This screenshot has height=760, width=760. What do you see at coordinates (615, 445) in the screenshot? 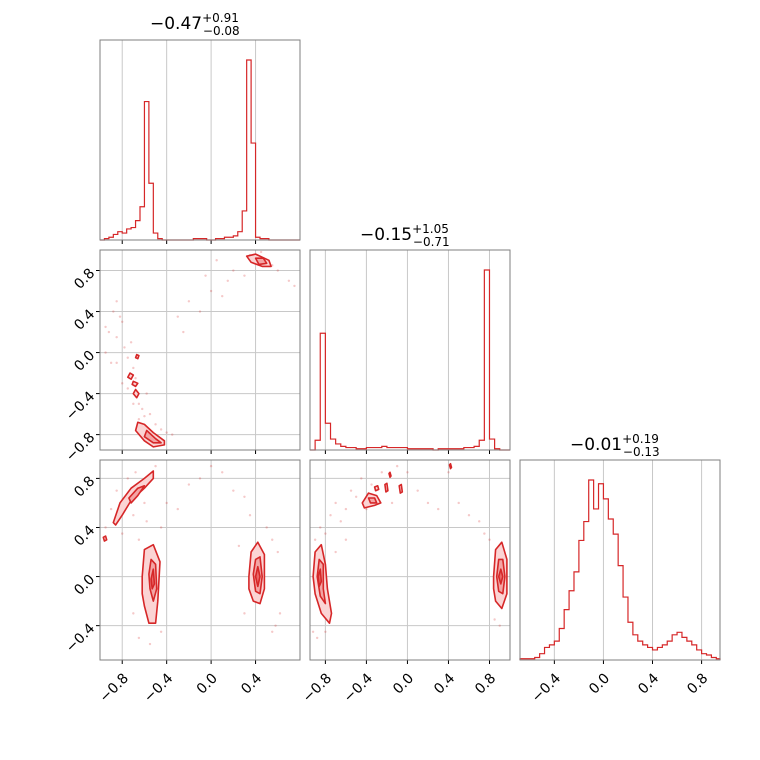
I see `title-p2: −0.01+0.19 −0.13` at bounding box center [615, 445].